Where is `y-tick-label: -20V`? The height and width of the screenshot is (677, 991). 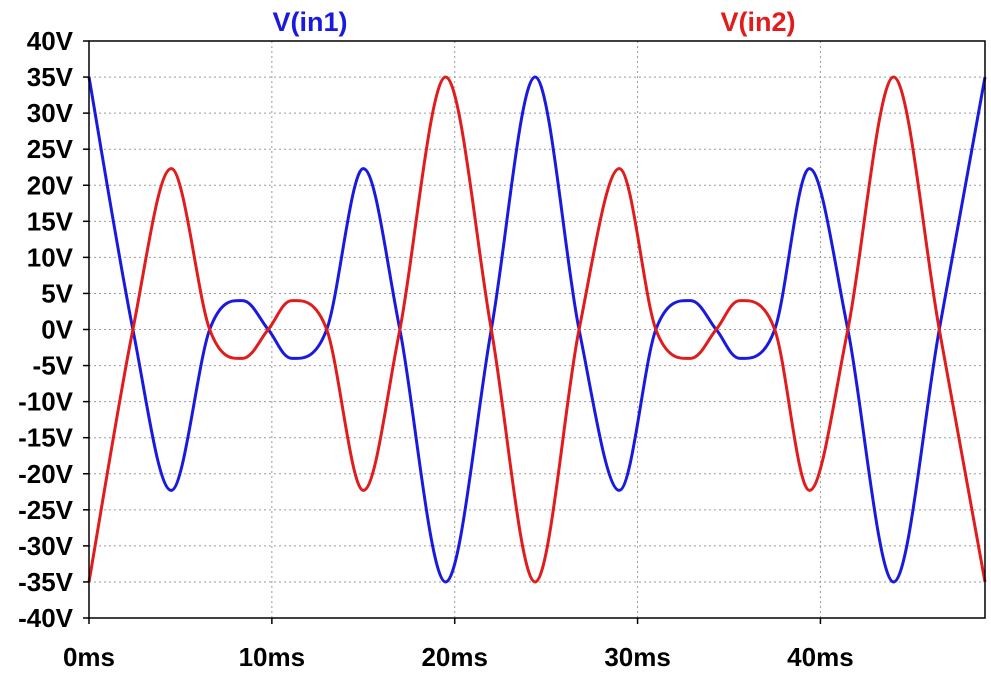
y-tick-label: -20V is located at coordinates (46, 474).